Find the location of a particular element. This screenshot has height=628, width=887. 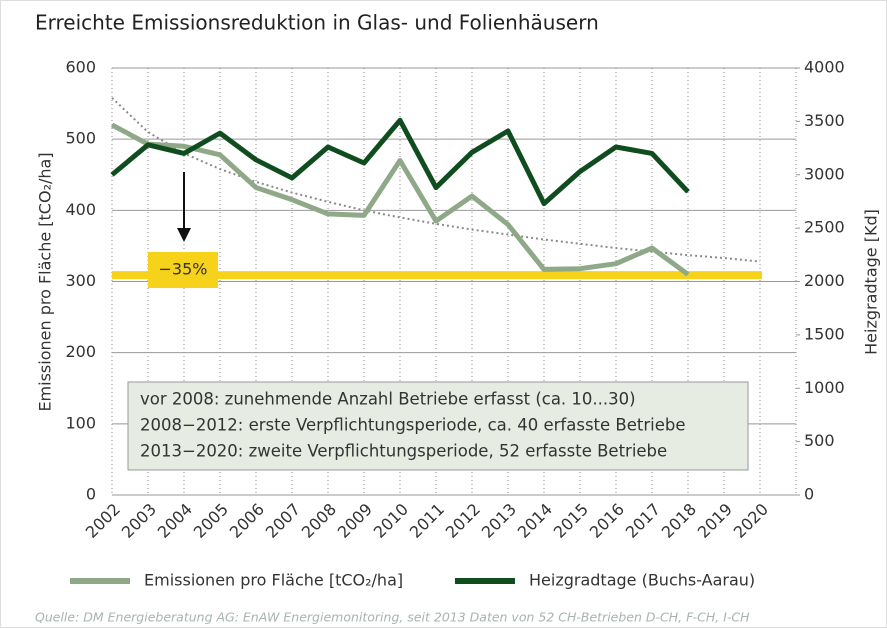

y-tick-label: 400 is located at coordinates (80, 209).